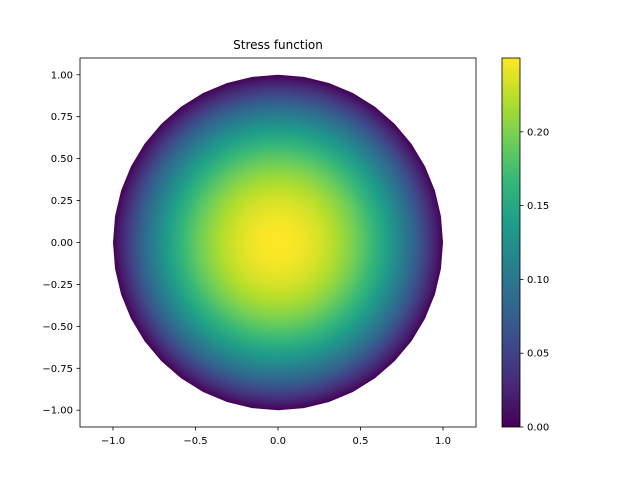 The width and height of the screenshot is (640, 480). What do you see at coordinates (62, 75) in the screenshot?
I see `y-tick-label: 1.00` at bounding box center [62, 75].